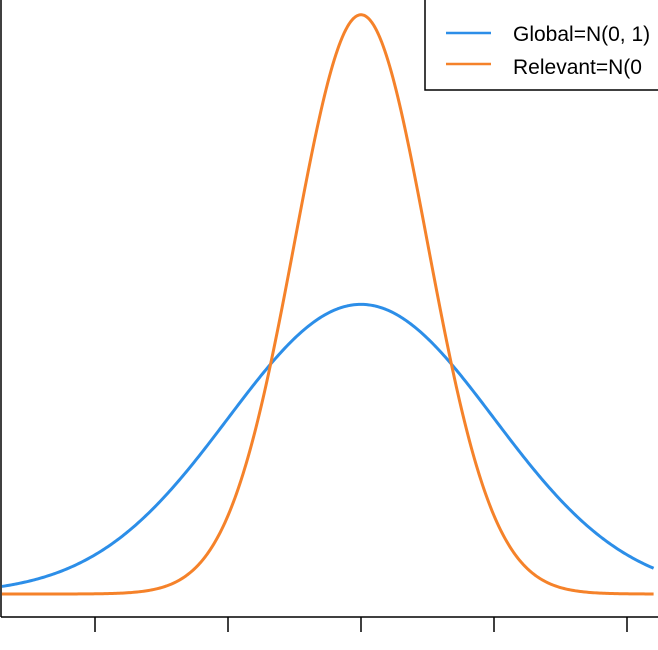  I want to click on legend-box, so click(541, 45).